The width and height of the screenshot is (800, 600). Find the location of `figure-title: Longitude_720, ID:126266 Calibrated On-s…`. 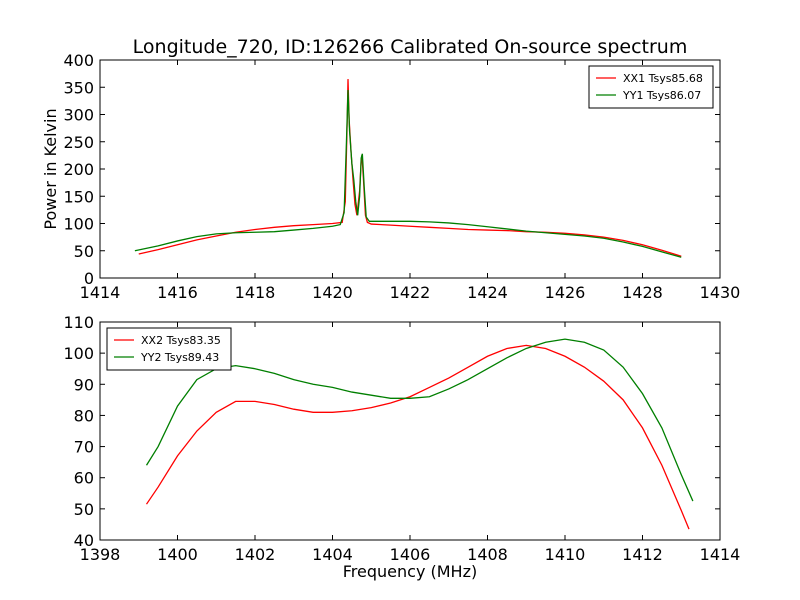

figure-title: Longitude_720, ID:126266 Calibrated On-s… is located at coordinates (410, 47).